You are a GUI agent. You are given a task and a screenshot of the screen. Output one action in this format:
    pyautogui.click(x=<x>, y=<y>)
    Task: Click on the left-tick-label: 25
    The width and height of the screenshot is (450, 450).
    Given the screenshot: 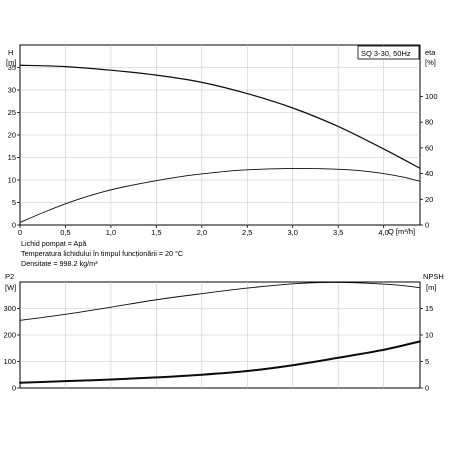 What is the action you would take?
    pyautogui.click(x=12, y=112)
    